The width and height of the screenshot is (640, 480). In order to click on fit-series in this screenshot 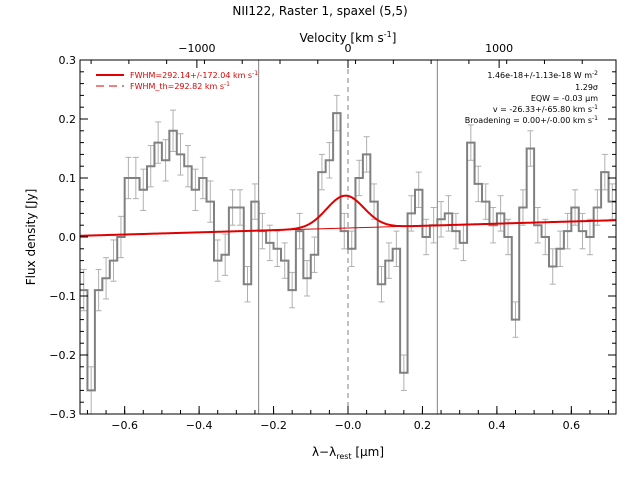, I will do `click(348, 215)`.